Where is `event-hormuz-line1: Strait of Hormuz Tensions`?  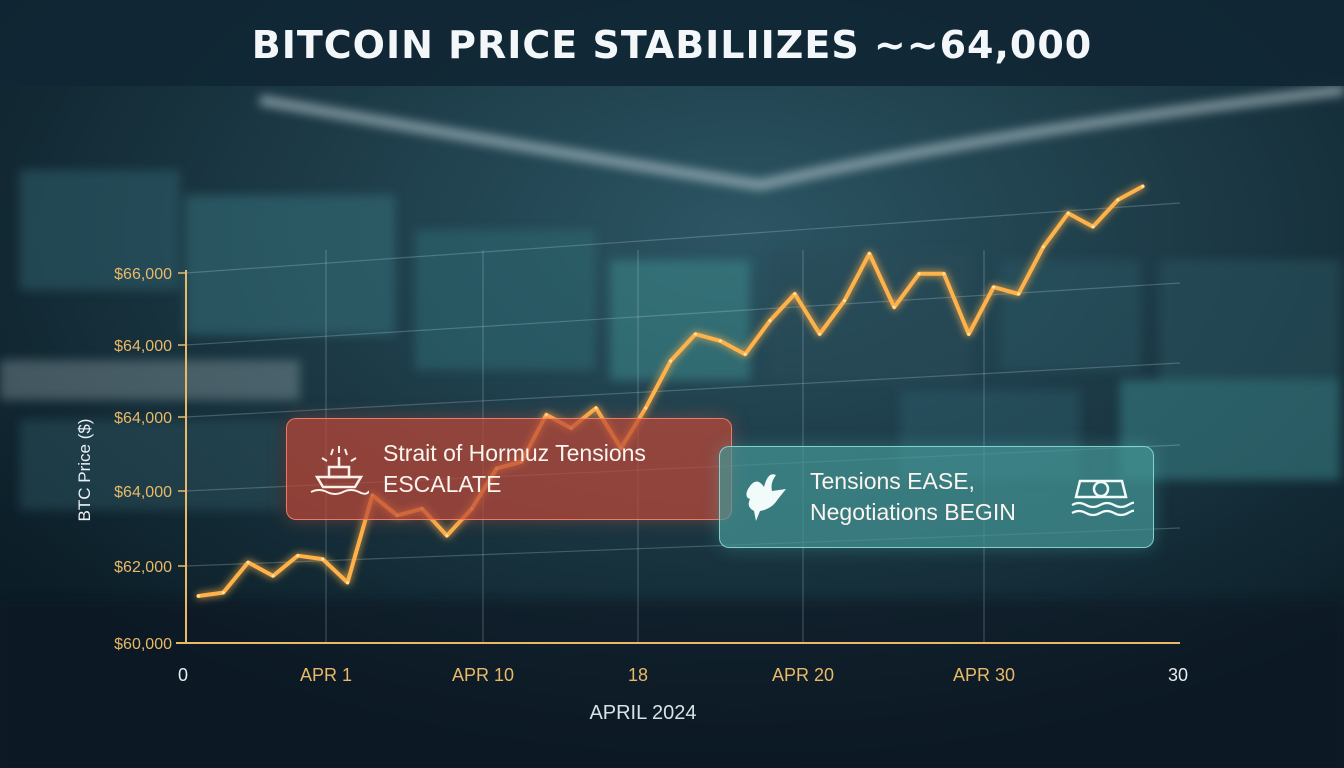 event-hormuz-line1: Strait of Hormuz Tensions is located at coordinates (514, 453).